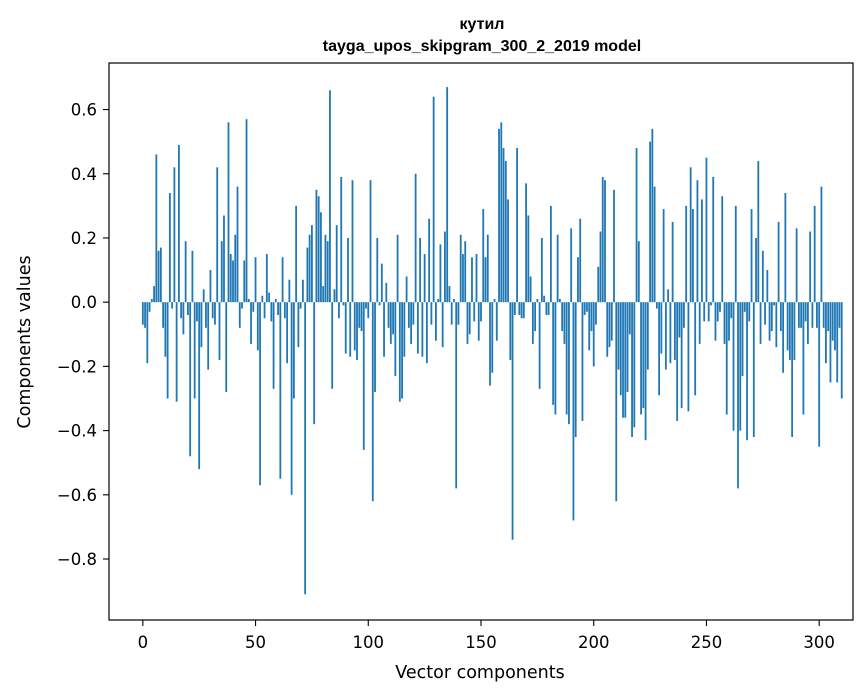 This screenshot has height=696, width=867. Describe the element at coordinates (479, 673) in the screenshot. I see `x-axis-label: Vector components` at that location.